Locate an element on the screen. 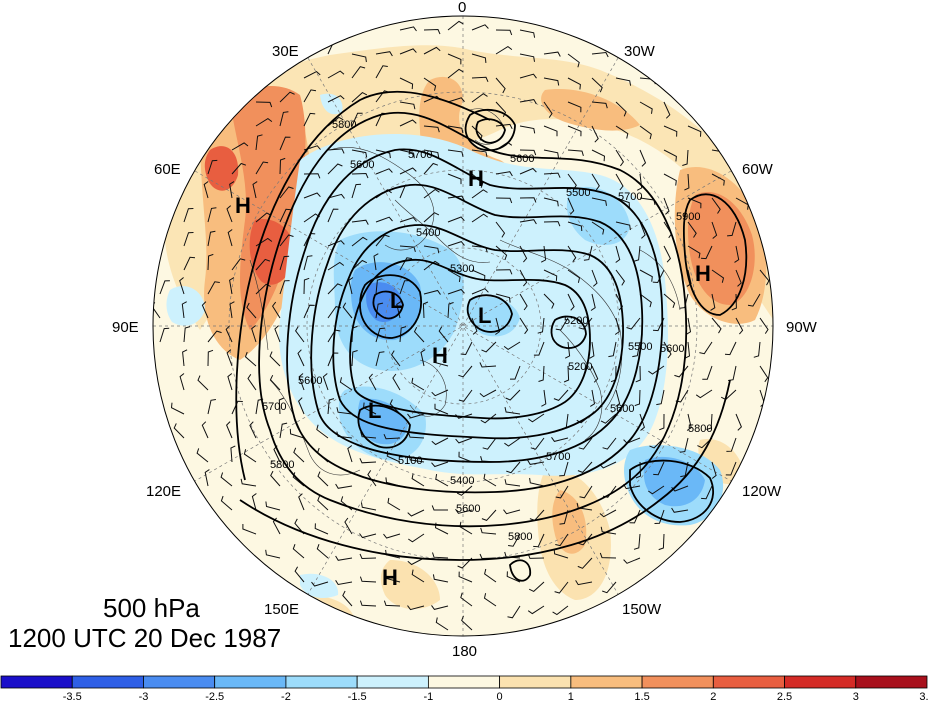 This screenshot has width=928, height=702. low-center: L is located at coordinates (484, 315).